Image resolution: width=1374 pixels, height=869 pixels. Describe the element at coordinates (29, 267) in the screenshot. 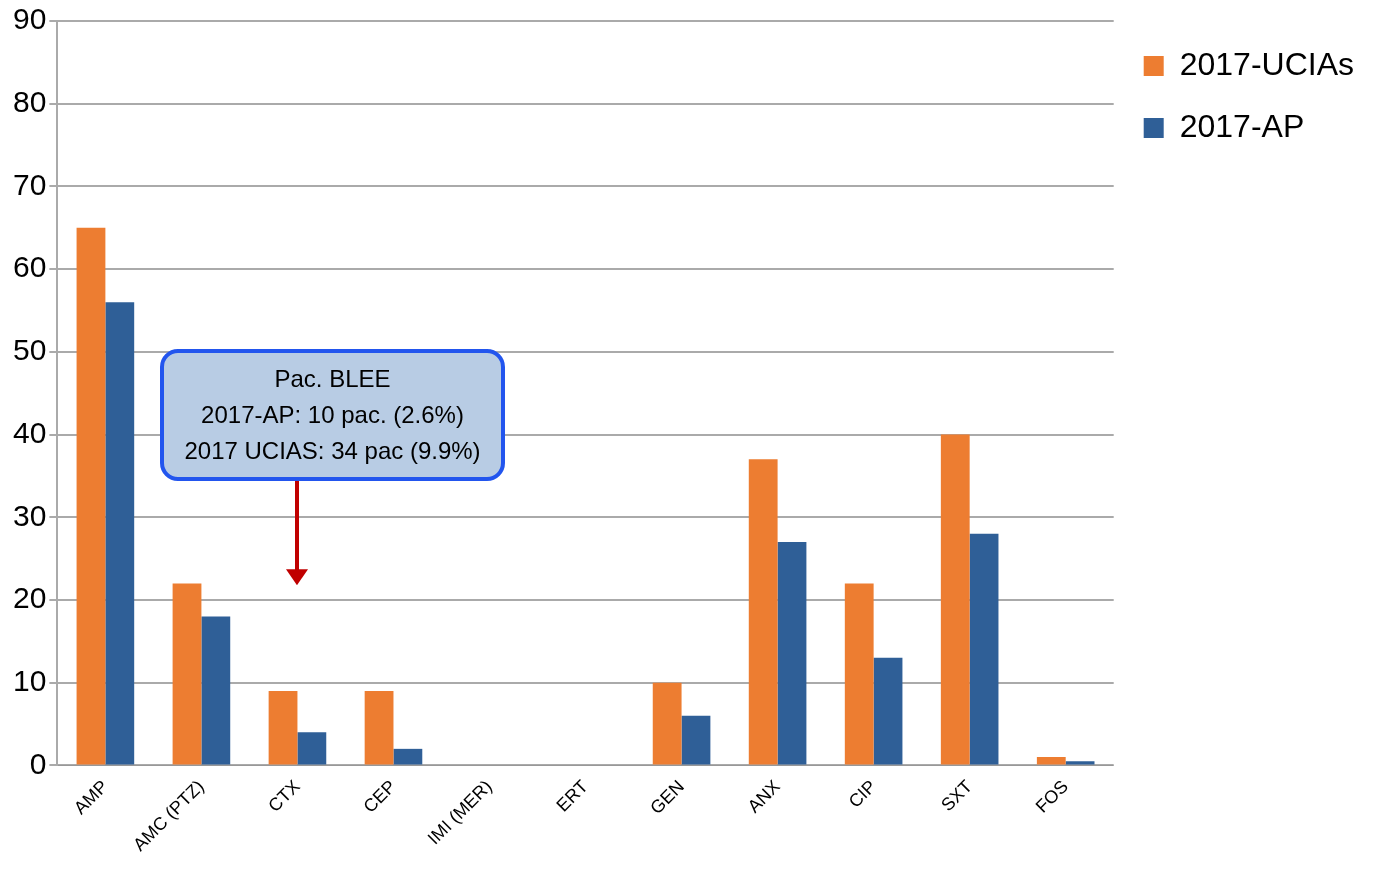

I see `y-tick-label: 60` at that location.